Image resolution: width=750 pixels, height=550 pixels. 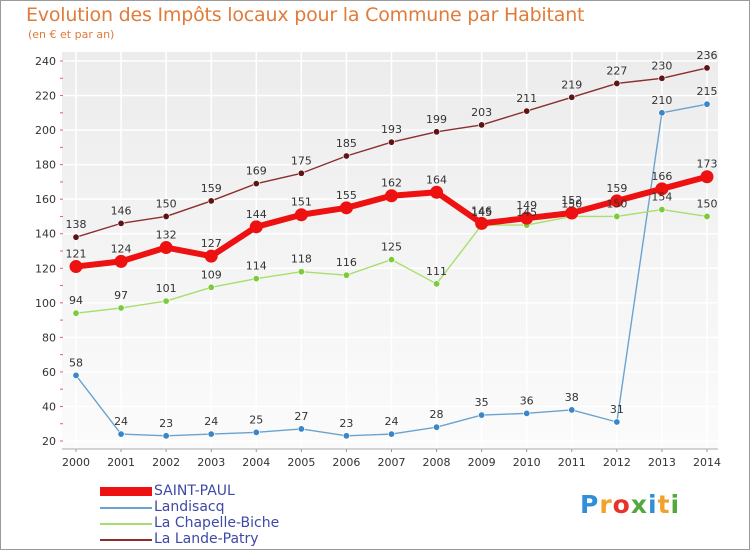 I want to click on y-tick-label: 160, so click(x=45, y=199).